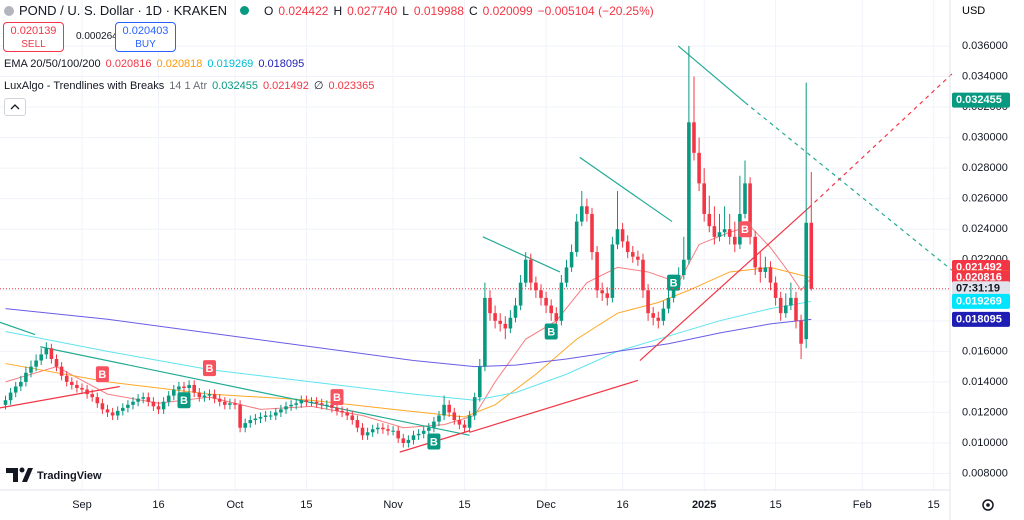  I want to click on lux-value: ∅, so click(318, 86).